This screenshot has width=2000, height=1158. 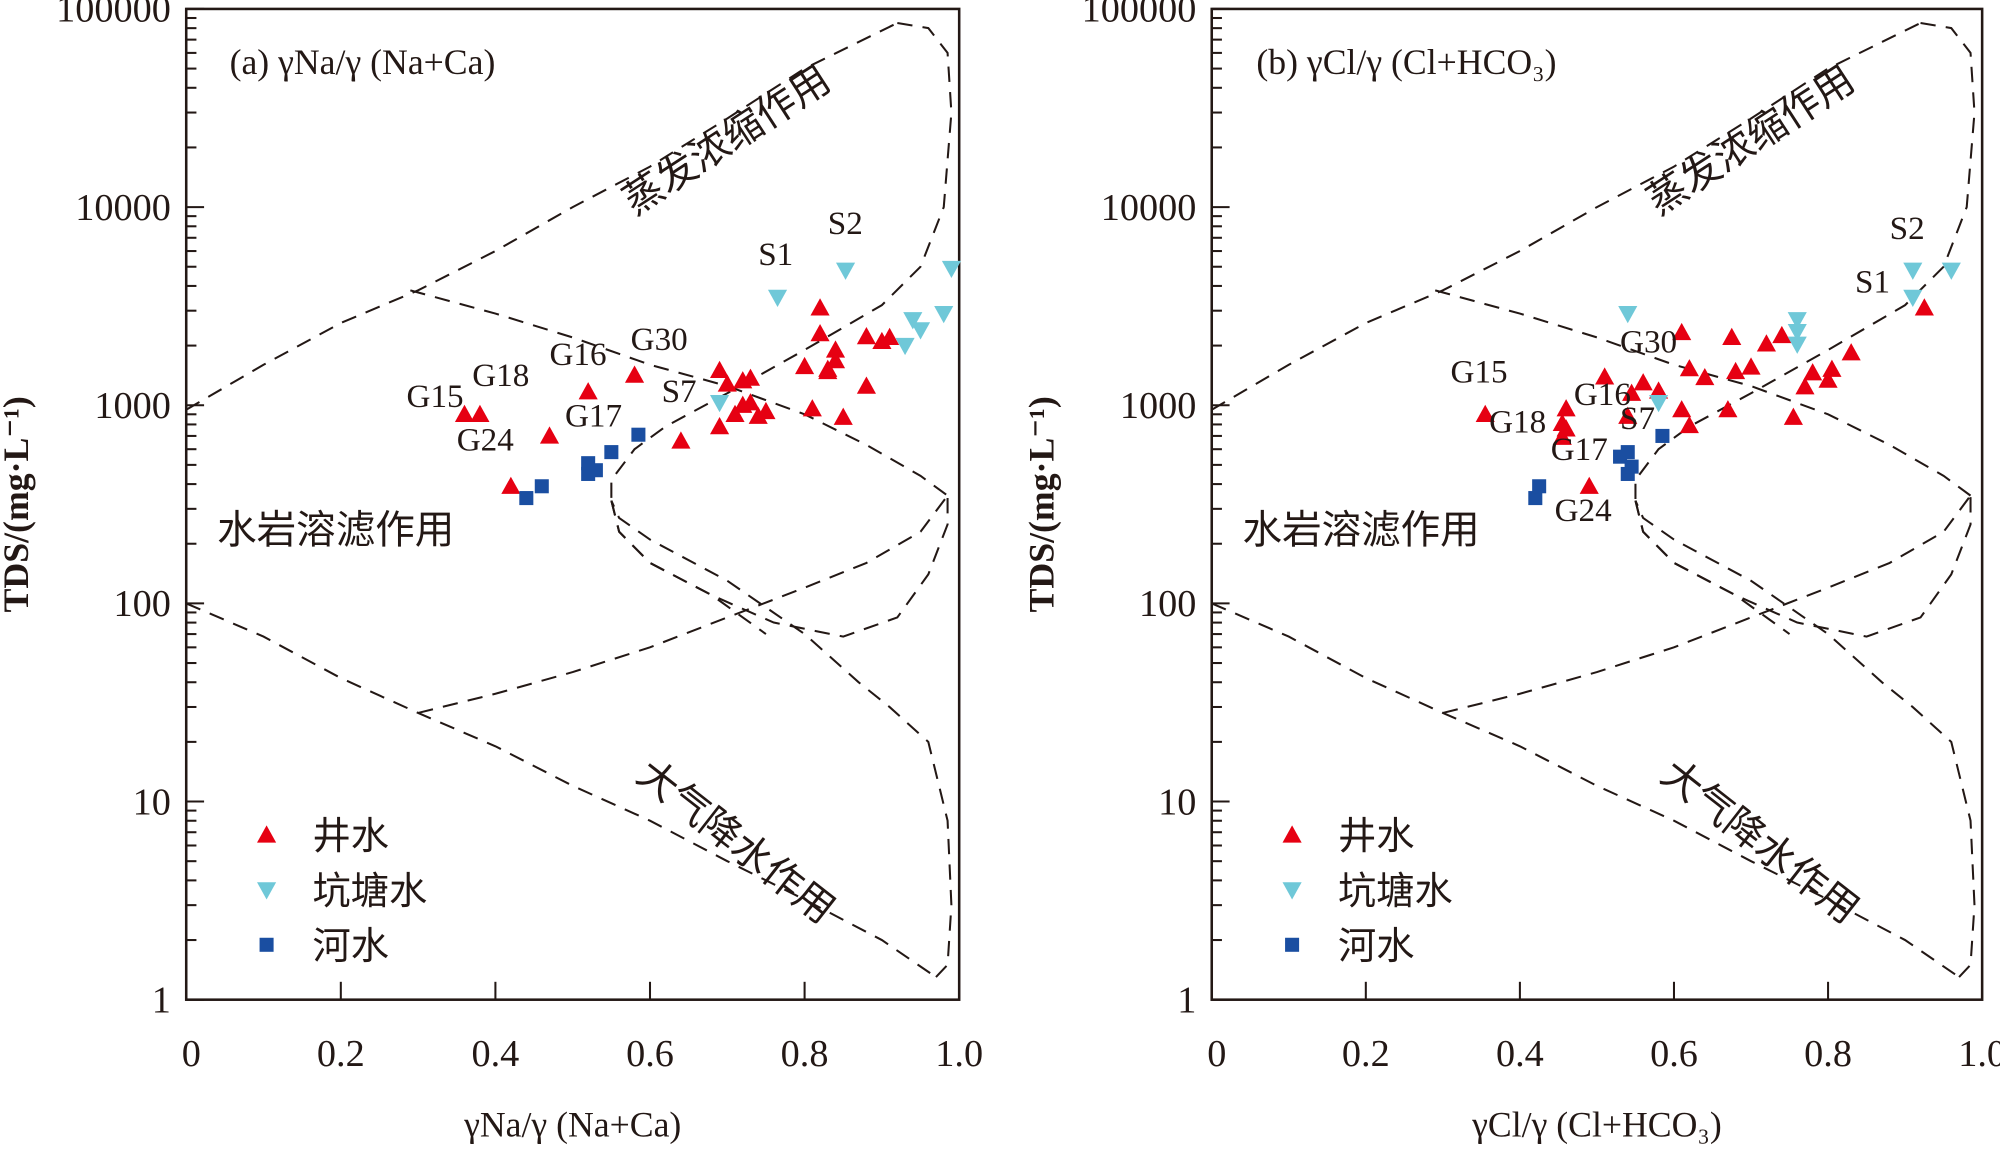 What do you see at coordinates (572, 1124) in the screenshot?
I see `x-axis-title: γNa/γ (Na+Ca)` at bounding box center [572, 1124].